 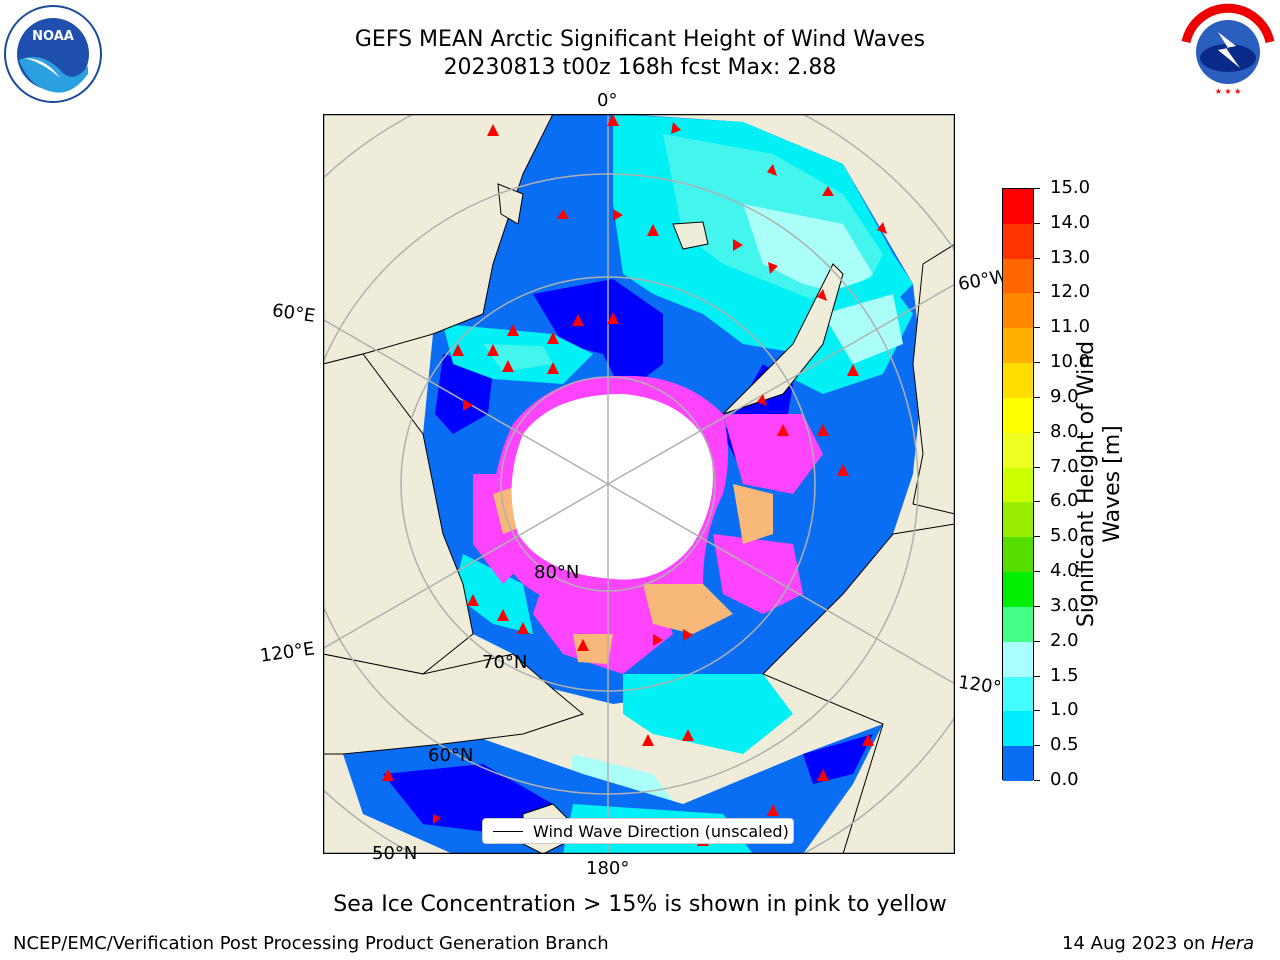 I want to click on colorbar-tick-label: 6.0, so click(x=1064, y=501).